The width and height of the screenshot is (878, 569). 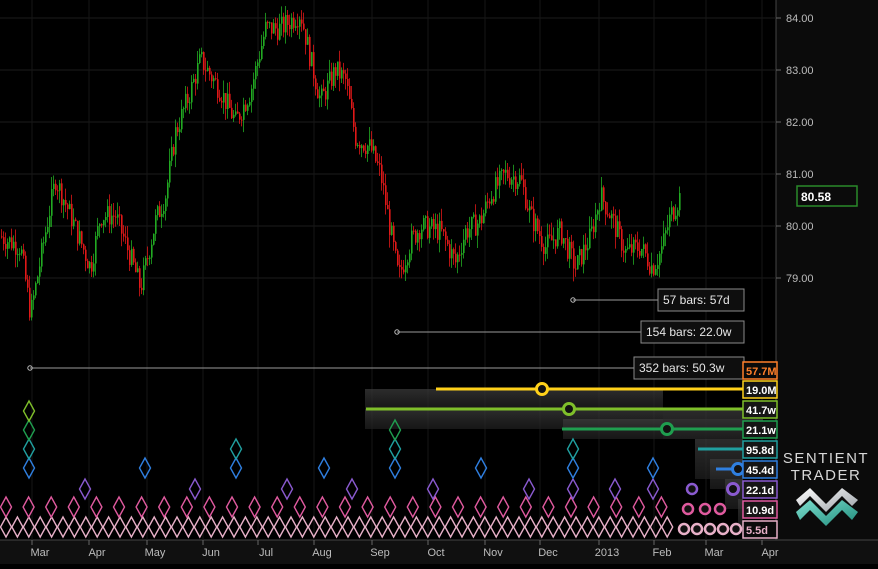 What do you see at coordinates (493, 553) in the screenshot?
I see `time-tick-label: Nov` at bounding box center [493, 553].